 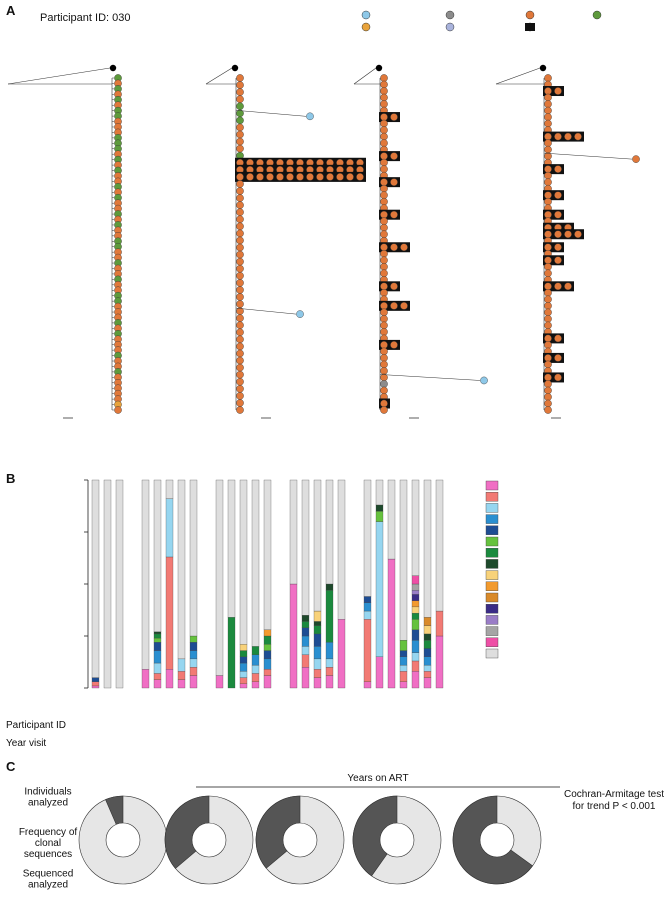 I want to click on bar-025 – 2 yr, so click(x=145, y=584).